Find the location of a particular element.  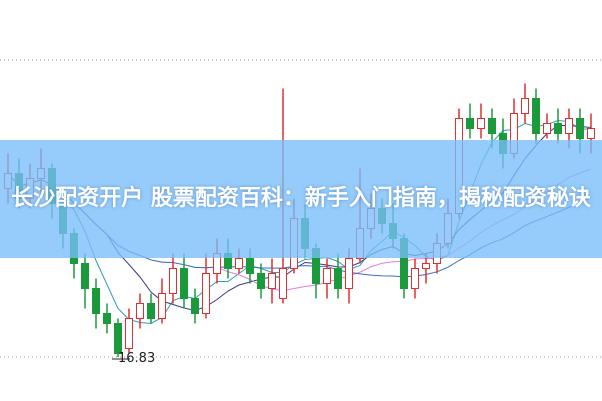

low-price-label: 16.83 is located at coordinates (137, 358).